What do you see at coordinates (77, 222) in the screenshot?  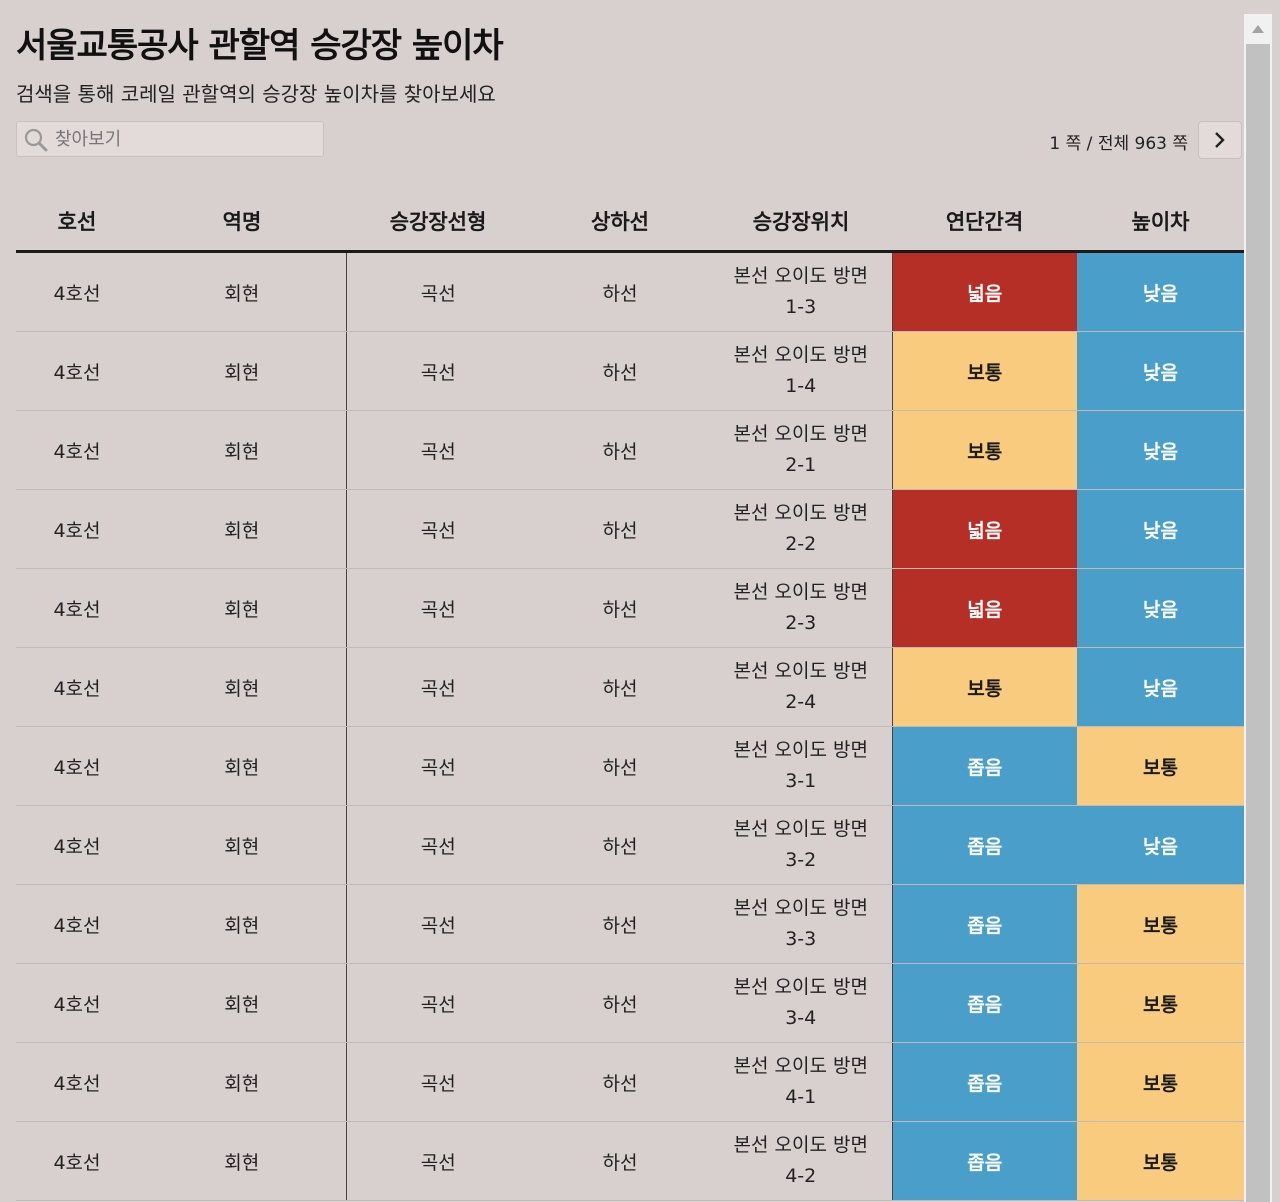 I see `column-header-line: 호선` at bounding box center [77, 222].